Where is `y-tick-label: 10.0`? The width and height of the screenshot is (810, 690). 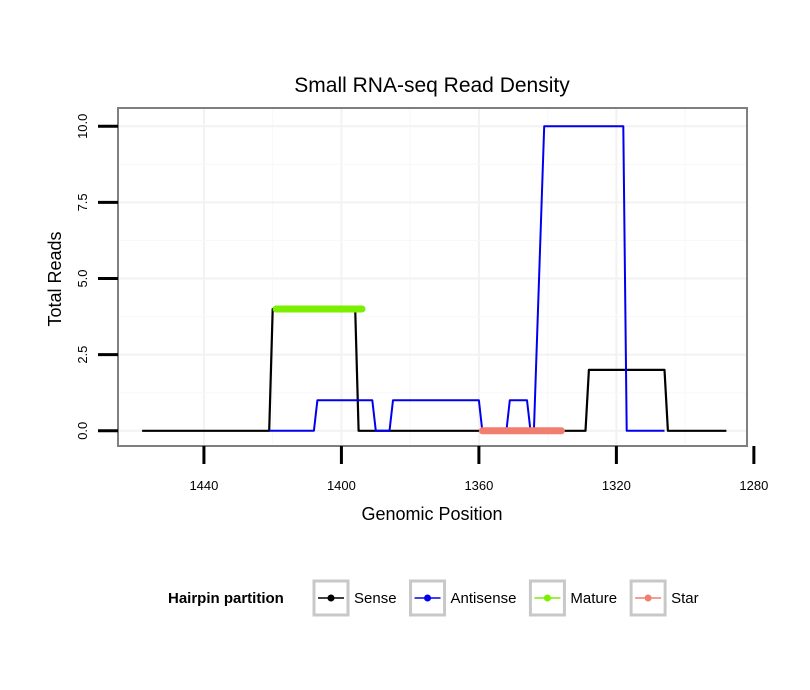
y-tick-label: 10.0 is located at coordinates (82, 126).